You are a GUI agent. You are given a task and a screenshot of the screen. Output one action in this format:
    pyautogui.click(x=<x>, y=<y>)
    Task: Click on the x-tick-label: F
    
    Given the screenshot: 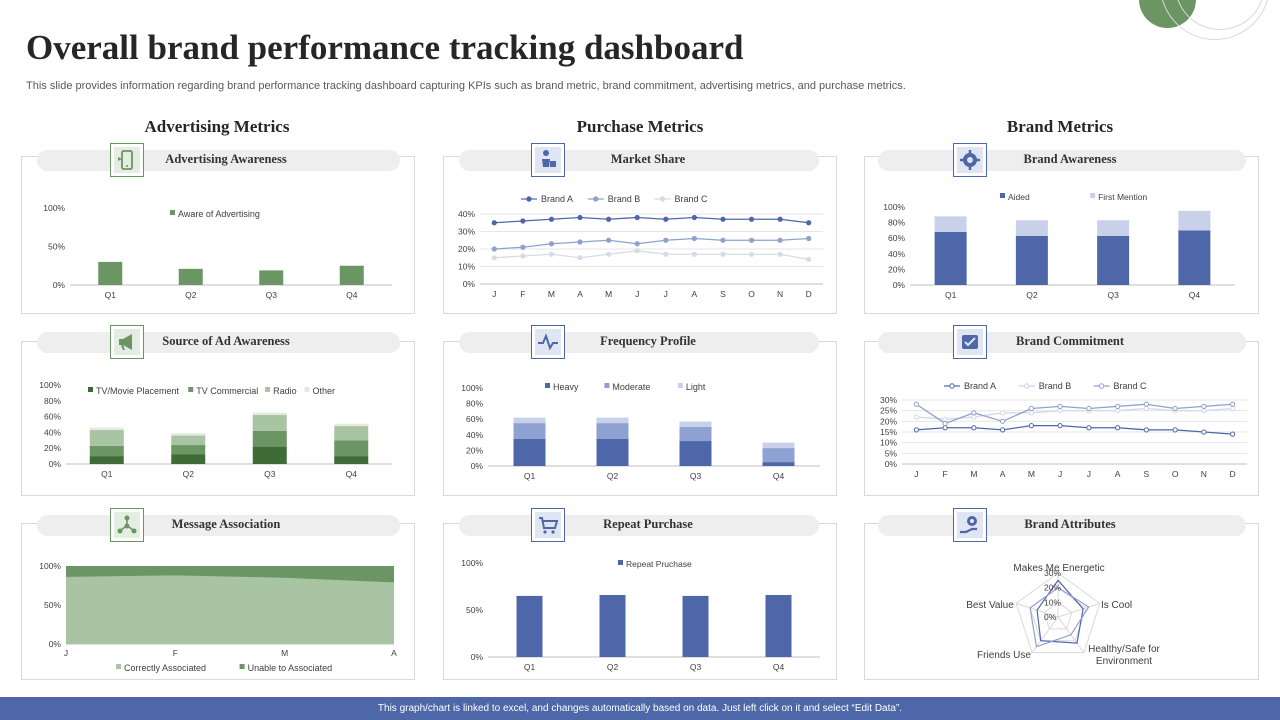 What is the action you would take?
    pyautogui.click(x=175, y=653)
    